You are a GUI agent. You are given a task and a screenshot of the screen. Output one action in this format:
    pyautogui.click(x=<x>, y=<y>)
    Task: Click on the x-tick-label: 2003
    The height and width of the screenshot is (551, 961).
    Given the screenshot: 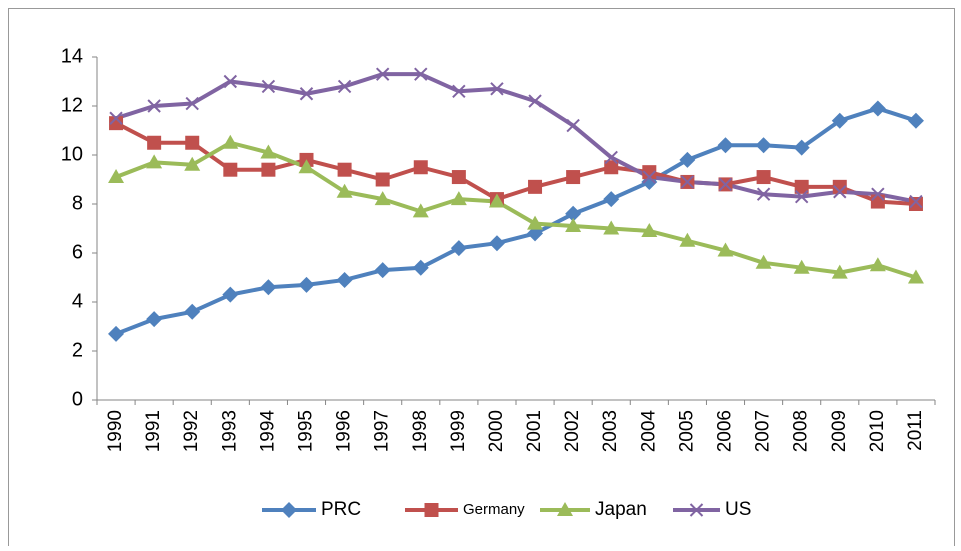 What is the action you would take?
    pyautogui.click(x=610, y=431)
    